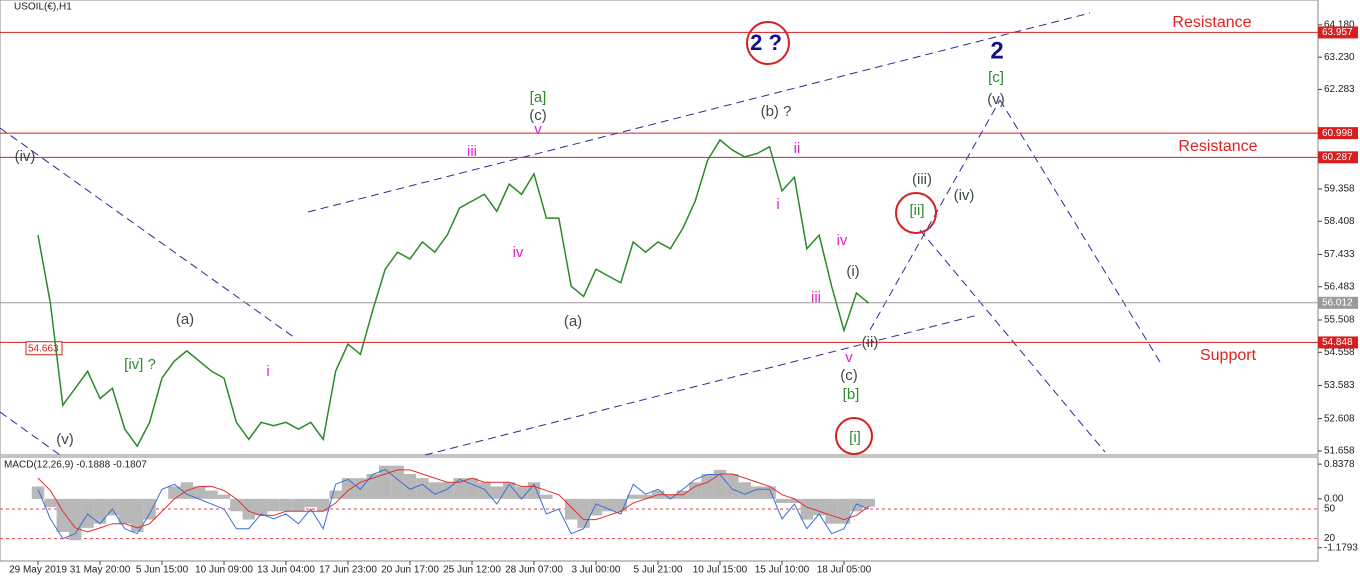 Image resolution: width=1360 pixels, height=582 pixels. Describe the element at coordinates (851, 394) in the screenshot. I see `wave-label: [b]` at that location.